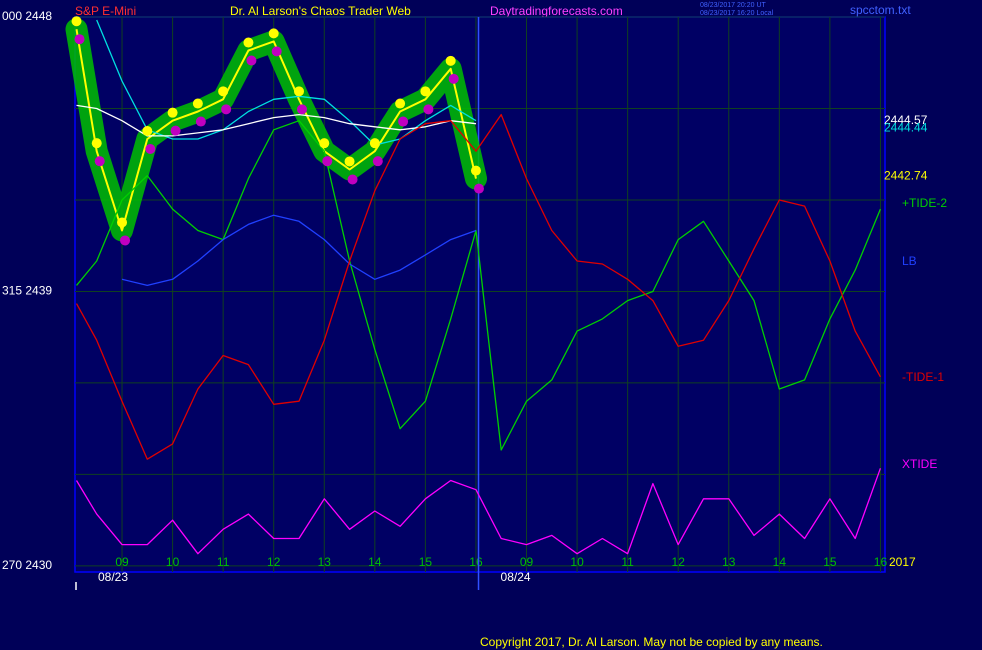  What do you see at coordinates (516, 577) in the screenshot?
I see `day-label: 08/24` at bounding box center [516, 577].